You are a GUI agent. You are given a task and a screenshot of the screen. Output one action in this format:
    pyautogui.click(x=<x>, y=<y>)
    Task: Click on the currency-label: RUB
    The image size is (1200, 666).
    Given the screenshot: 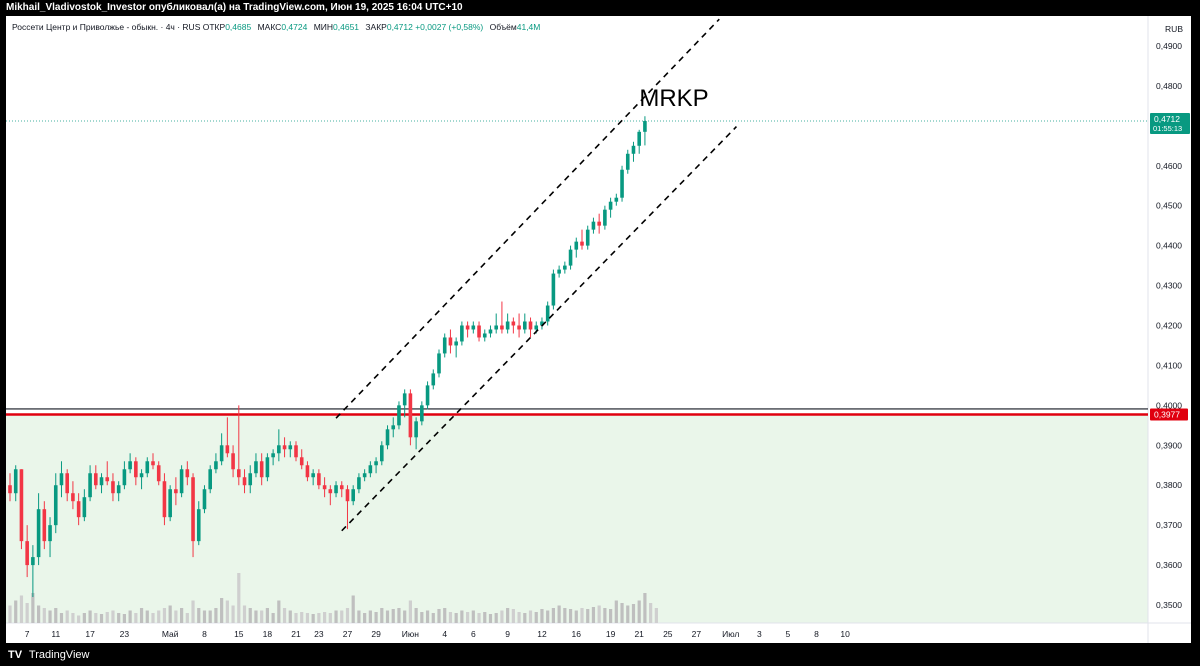 What is the action you would take?
    pyautogui.click(x=1174, y=29)
    